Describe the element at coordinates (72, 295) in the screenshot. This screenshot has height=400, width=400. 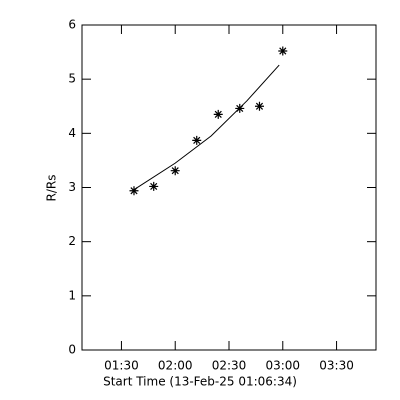
I see `y-tick-label: 1` at that location.